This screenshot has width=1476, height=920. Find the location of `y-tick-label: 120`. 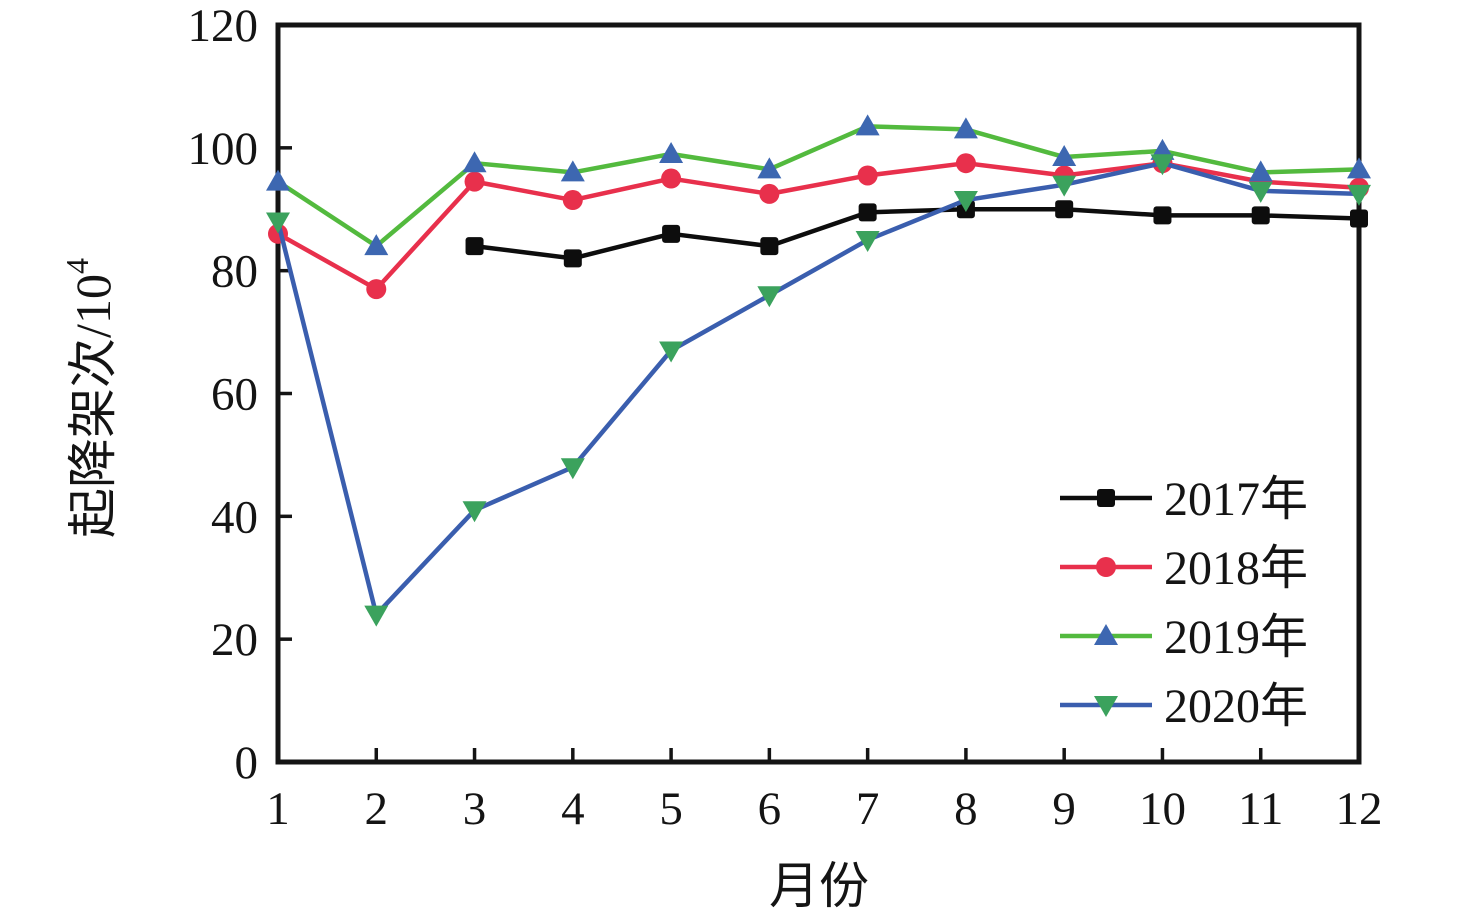

y-tick-label: 120 is located at coordinates (223, 26).